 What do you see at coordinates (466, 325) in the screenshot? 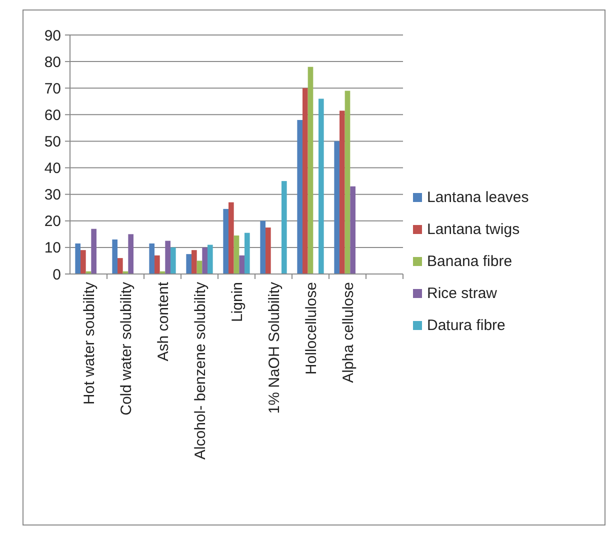
I see `legend-label: Datura fibre` at bounding box center [466, 325].